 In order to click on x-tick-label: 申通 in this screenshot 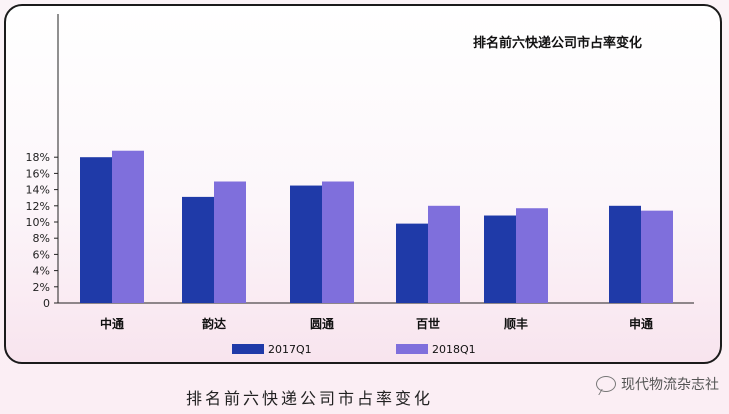, I will do `click(641, 323)`.